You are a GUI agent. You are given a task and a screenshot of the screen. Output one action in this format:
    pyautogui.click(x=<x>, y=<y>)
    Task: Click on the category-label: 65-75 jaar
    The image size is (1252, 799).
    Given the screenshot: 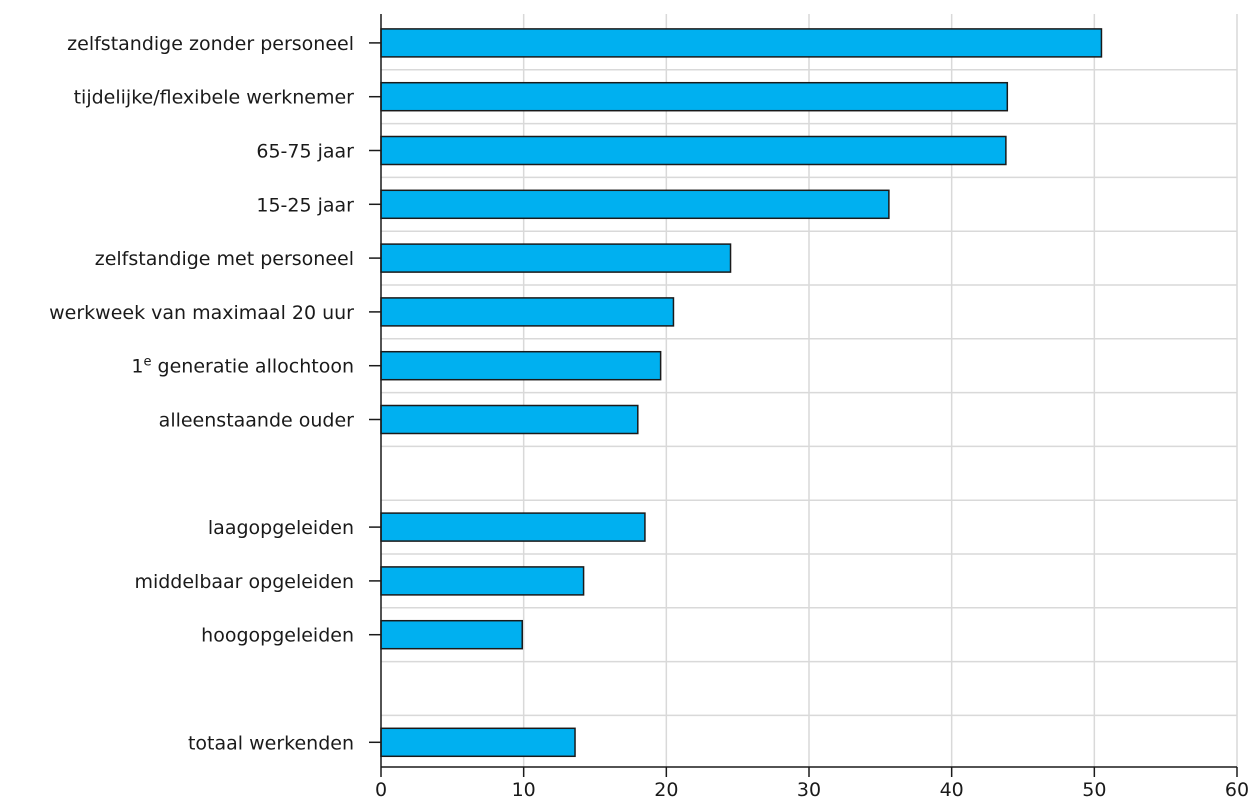 What is the action you would take?
    pyautogui.click(x=305, y=152)
    